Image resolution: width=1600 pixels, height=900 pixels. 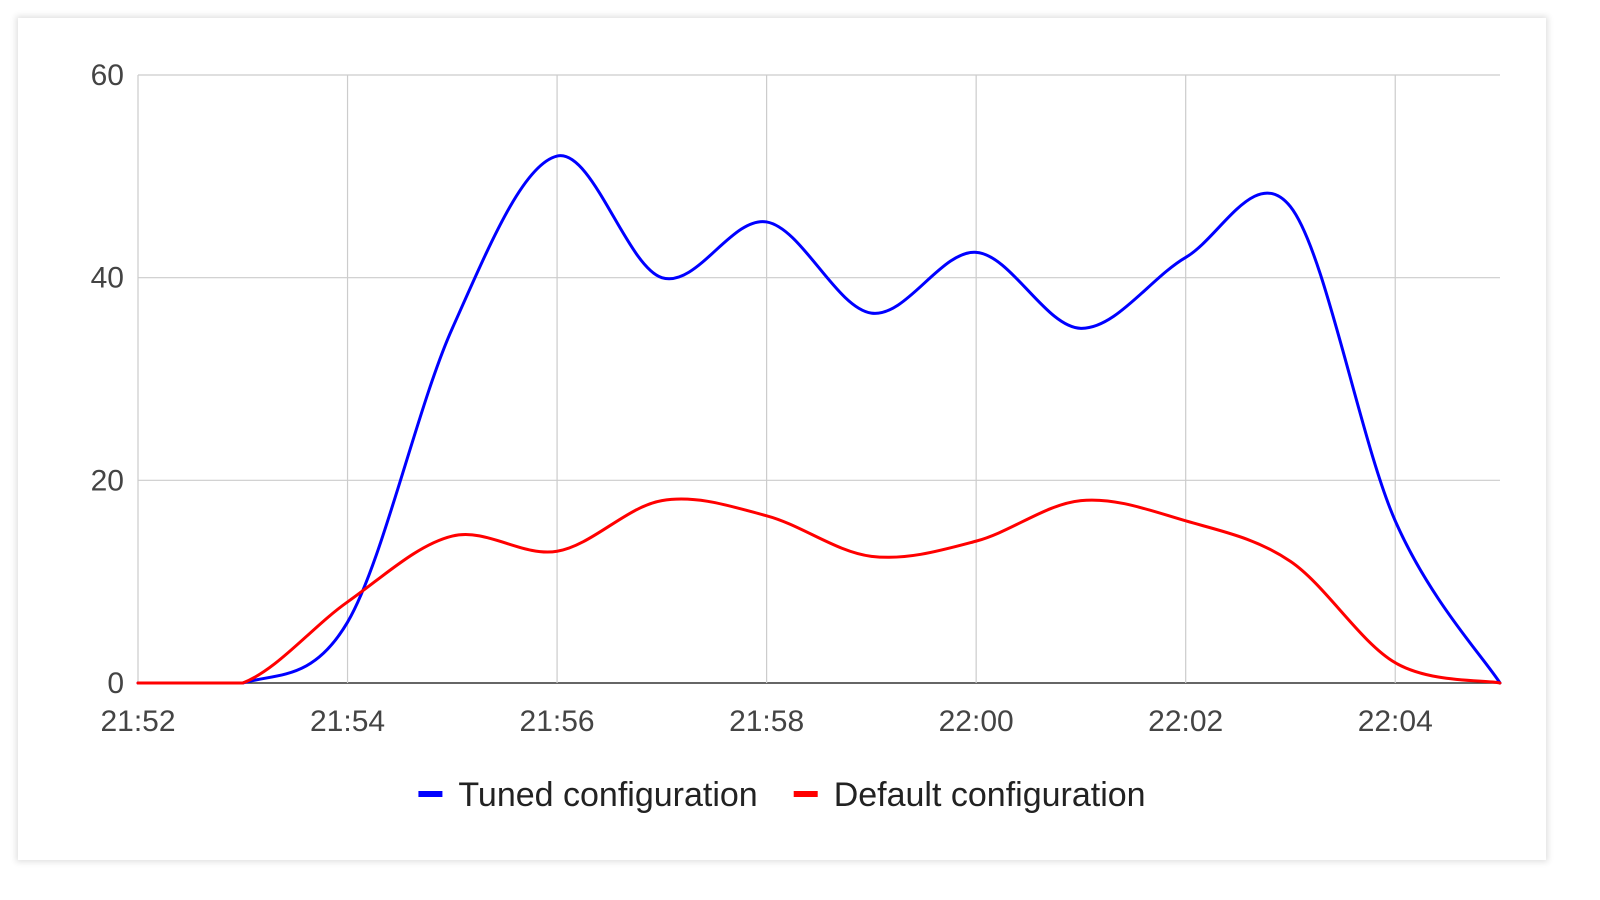 I want to click on x-tick-label: 21:56, so click(x=557, y=721).